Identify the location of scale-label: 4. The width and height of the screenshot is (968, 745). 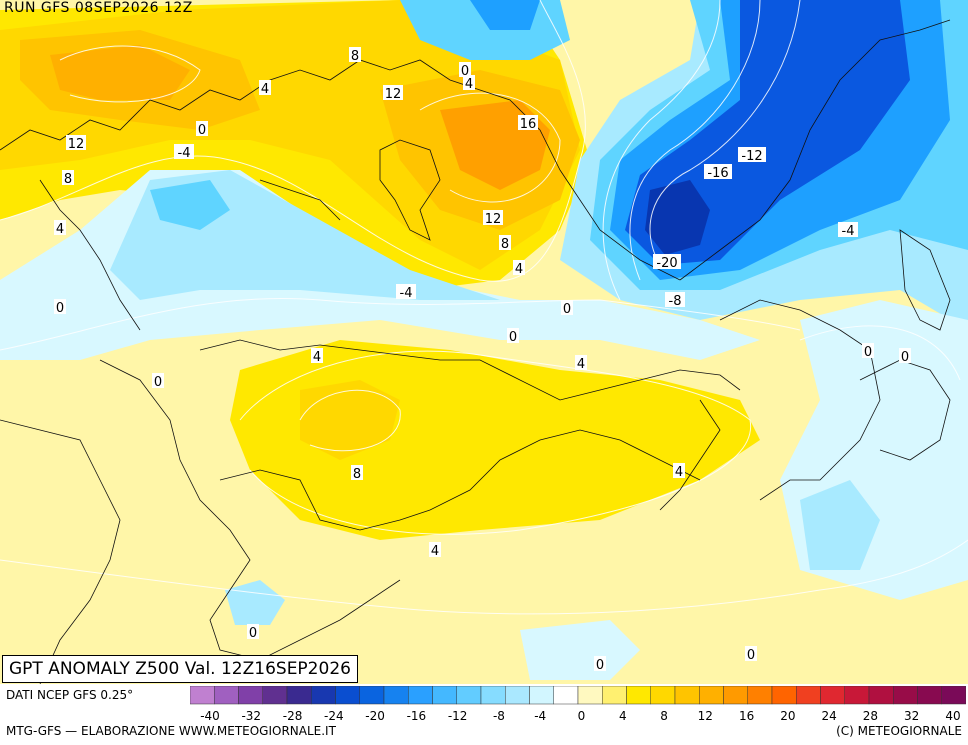
(623, 716).